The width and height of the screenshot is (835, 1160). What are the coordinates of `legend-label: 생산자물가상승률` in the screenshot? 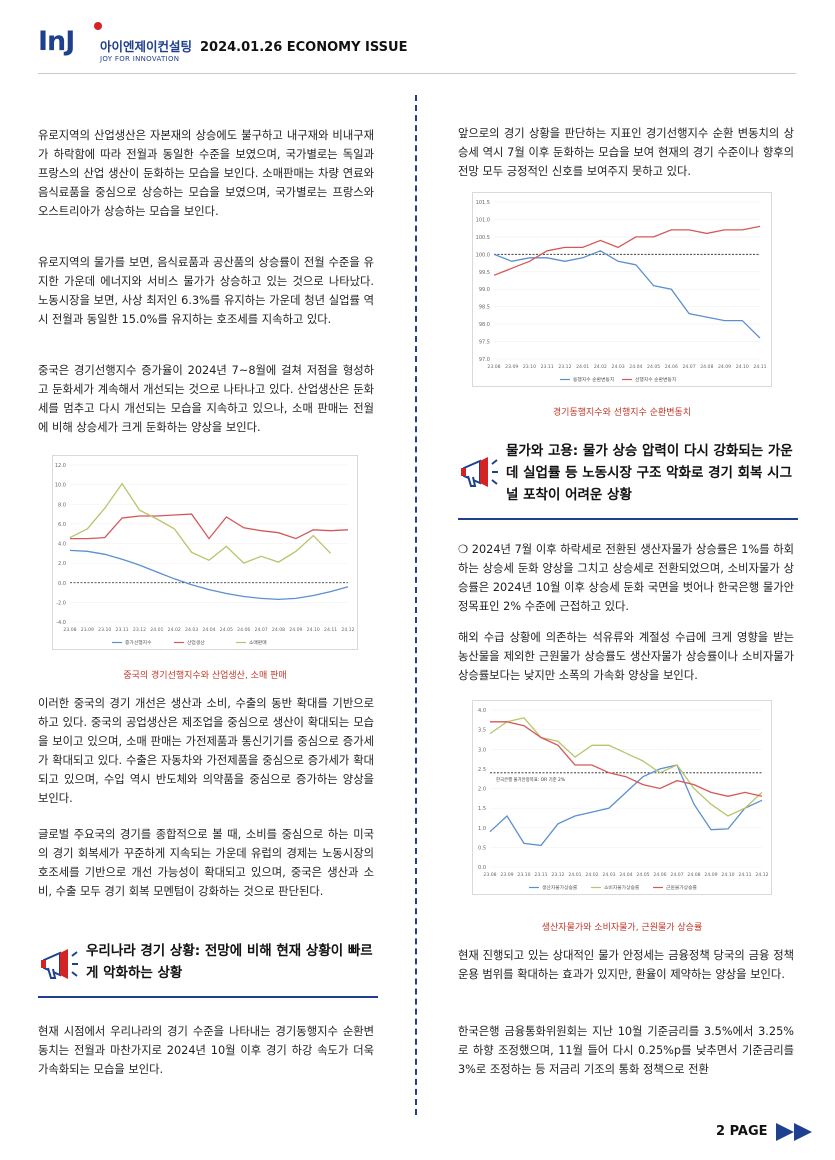 It's located at (560, 887).